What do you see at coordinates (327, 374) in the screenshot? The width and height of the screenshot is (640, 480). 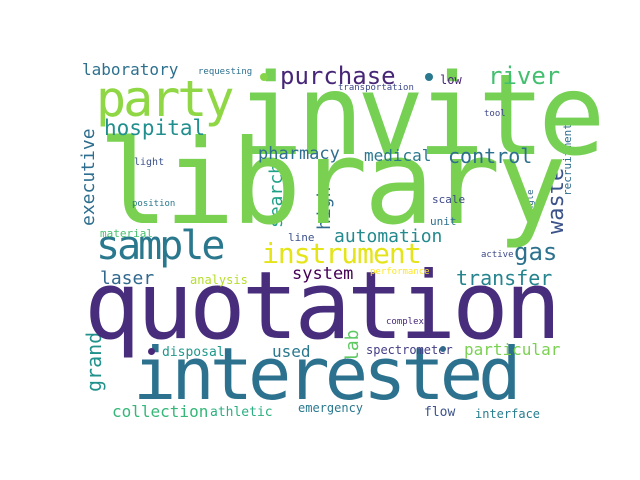 I see `word-interested: interested` at bounding box center [327, 374].